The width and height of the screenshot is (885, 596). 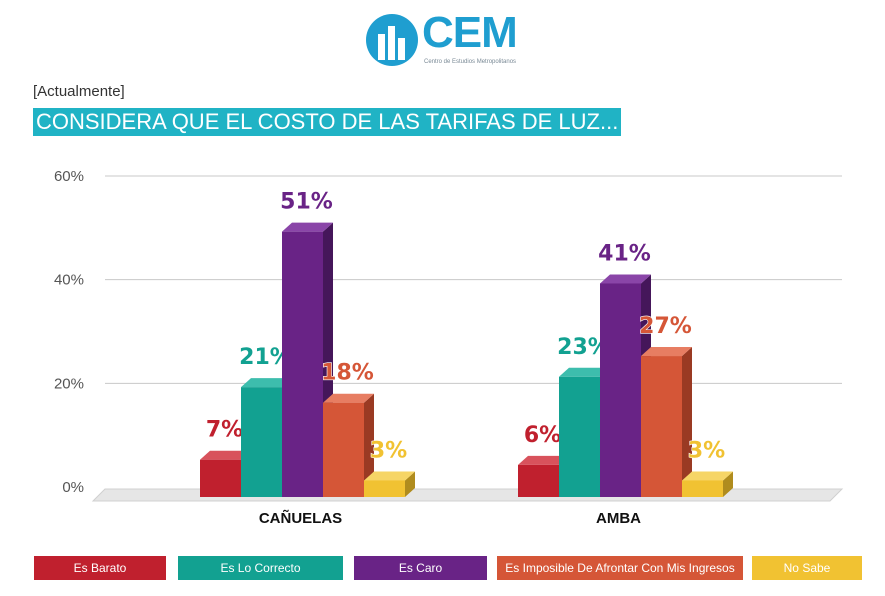 What do you see at coordinates (470, 32) in the screenshot?
I see `logo-text: CEM` at bounding box center [470, 32].